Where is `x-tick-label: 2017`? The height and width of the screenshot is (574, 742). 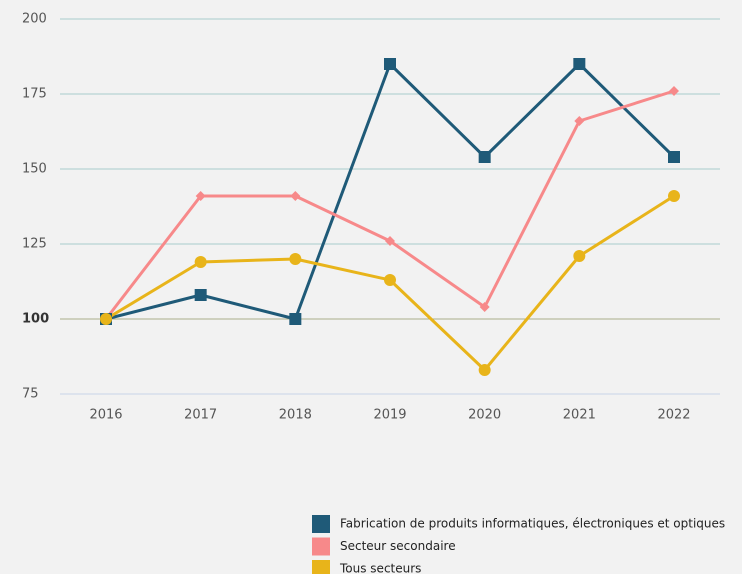
x-tick-label: 2017 is located at coordinates (200, 415).